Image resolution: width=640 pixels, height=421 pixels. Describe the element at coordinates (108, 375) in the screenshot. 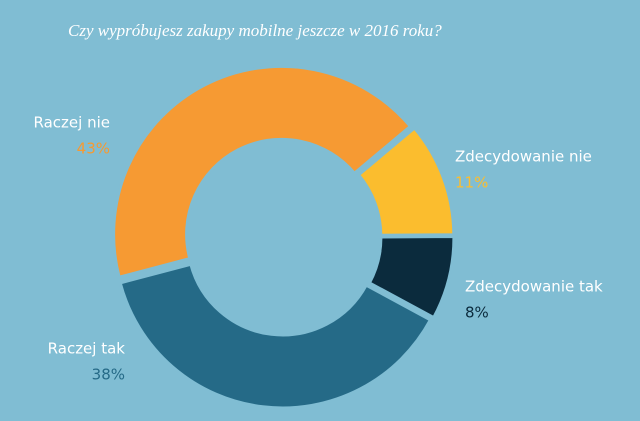

I see `value-label: 38%` at that location.